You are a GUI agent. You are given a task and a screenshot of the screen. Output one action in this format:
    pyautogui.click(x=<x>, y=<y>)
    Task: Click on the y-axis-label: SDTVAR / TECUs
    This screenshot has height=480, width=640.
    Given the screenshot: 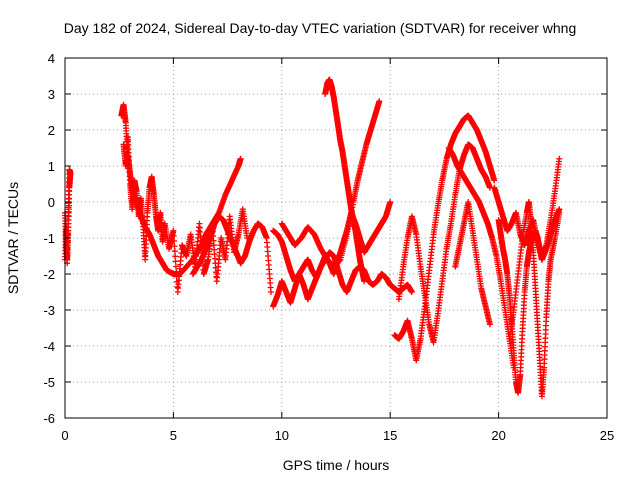 What is the action you would take?
    pyautogui.click(x=13, y=238)
    